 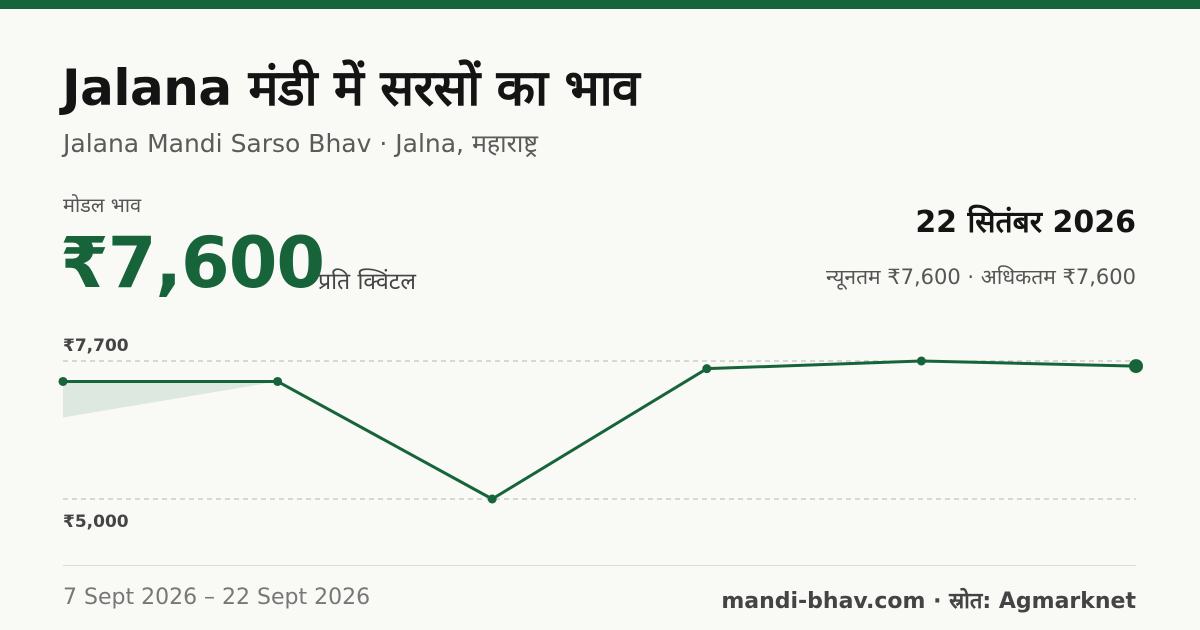 What do you see at coordinates (599, 565) in the screenshot?
I see `footer-divider` at bounding box center [599, 565].